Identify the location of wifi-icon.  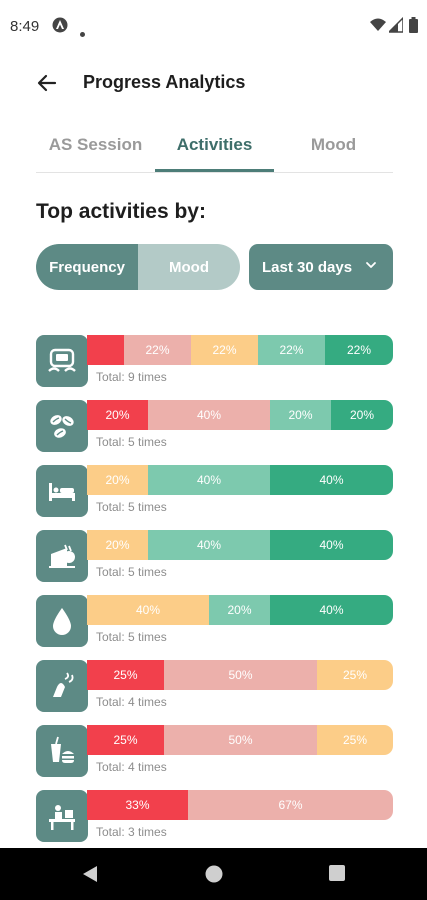
(378, 27).